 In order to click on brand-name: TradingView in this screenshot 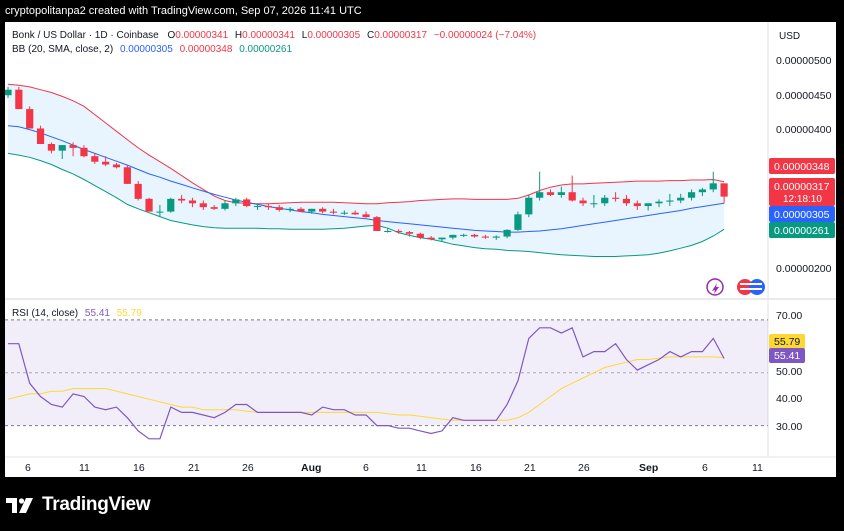, I will do `click(96, 504)`.